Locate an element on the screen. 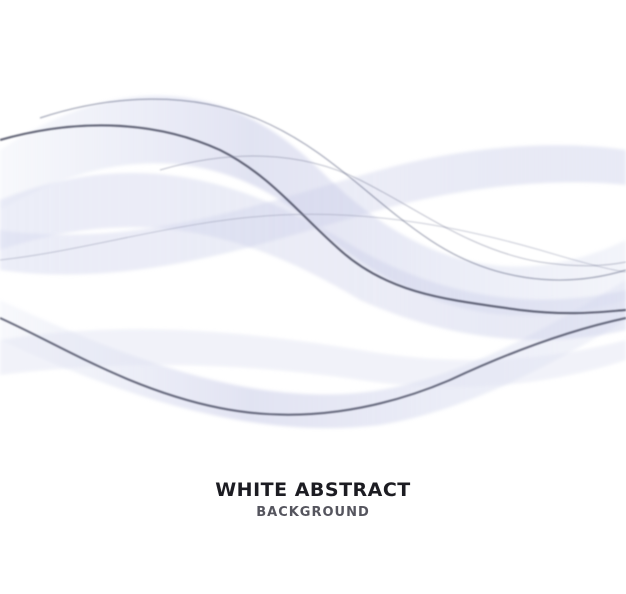 Image resolution: width=626 pixels, height=594 pixels. headline-subtitle: BACKGROUND is located at coordinates (313, 512).